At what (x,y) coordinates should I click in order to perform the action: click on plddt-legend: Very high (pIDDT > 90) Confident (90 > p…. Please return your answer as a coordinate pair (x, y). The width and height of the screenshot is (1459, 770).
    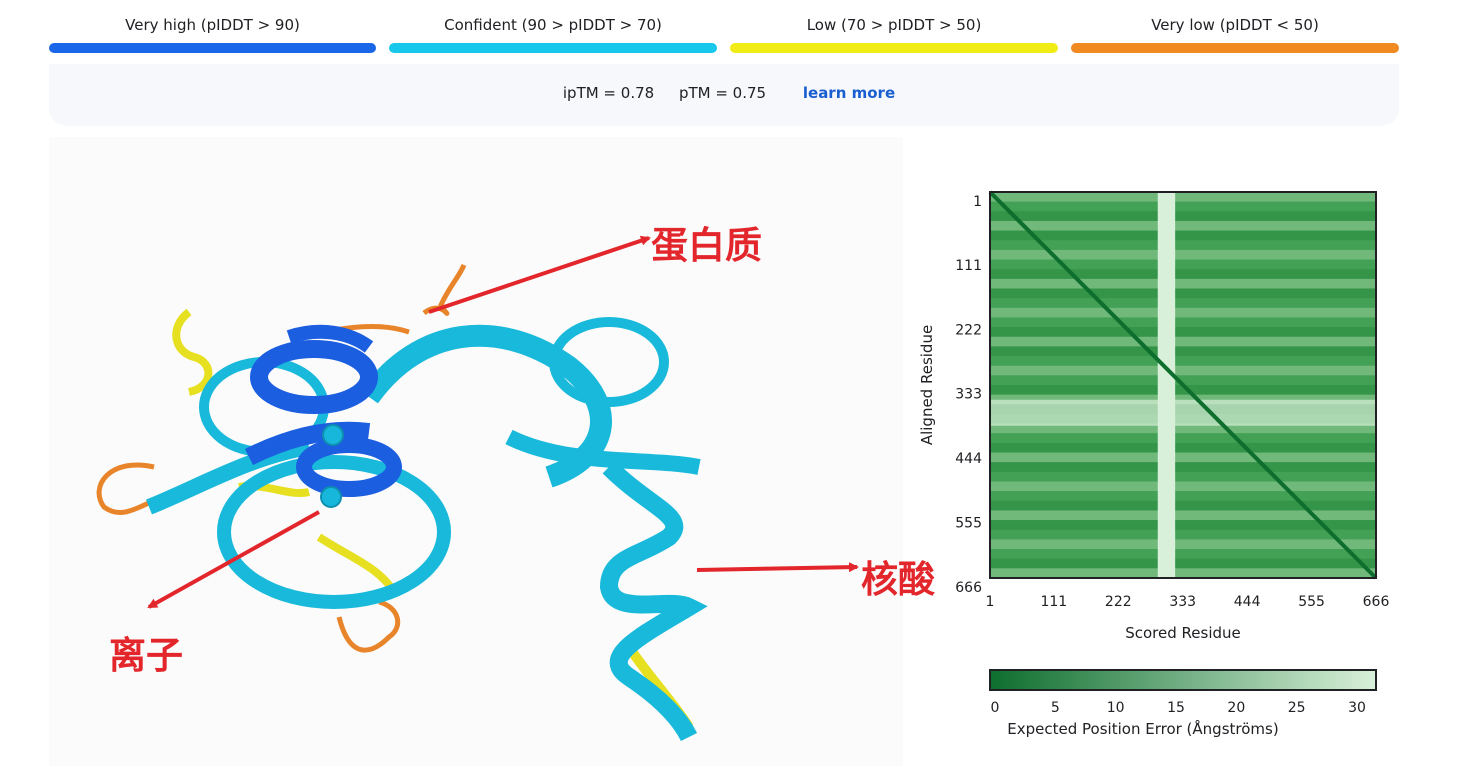
    Looking at the image, I should click on (724, 28).